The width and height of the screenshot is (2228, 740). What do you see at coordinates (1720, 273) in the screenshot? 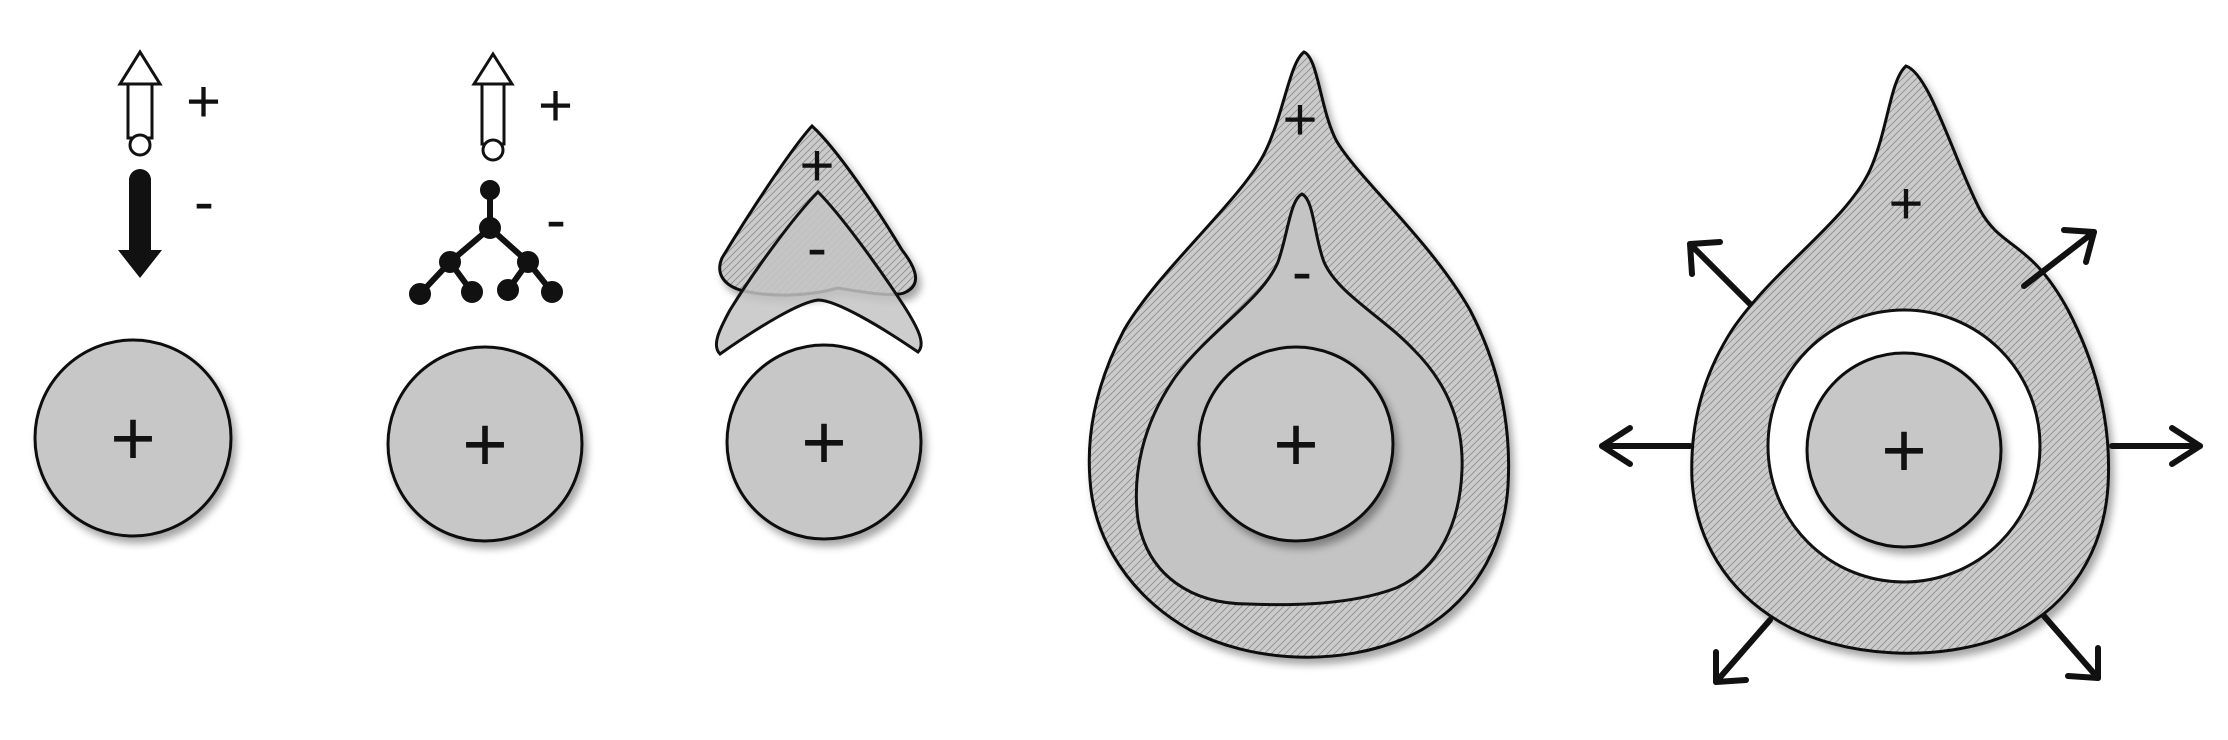
I see `arrow-up-left-icon` at bounding box center [1720, 273].